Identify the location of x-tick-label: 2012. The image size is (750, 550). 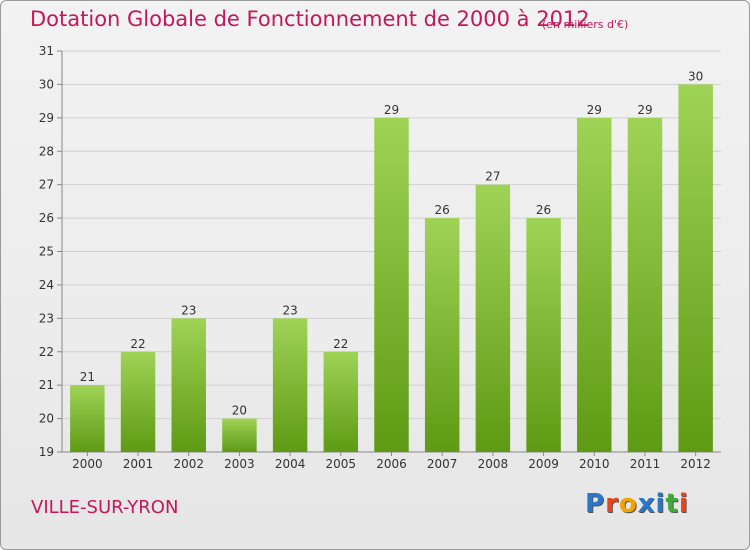
(695, 464).